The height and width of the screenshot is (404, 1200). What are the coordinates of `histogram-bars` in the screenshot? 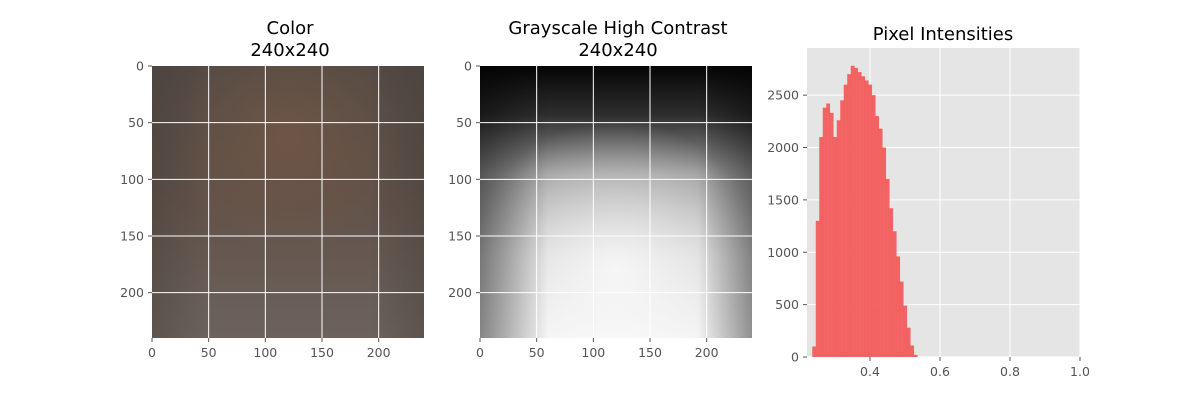 It's located at (865, 211).